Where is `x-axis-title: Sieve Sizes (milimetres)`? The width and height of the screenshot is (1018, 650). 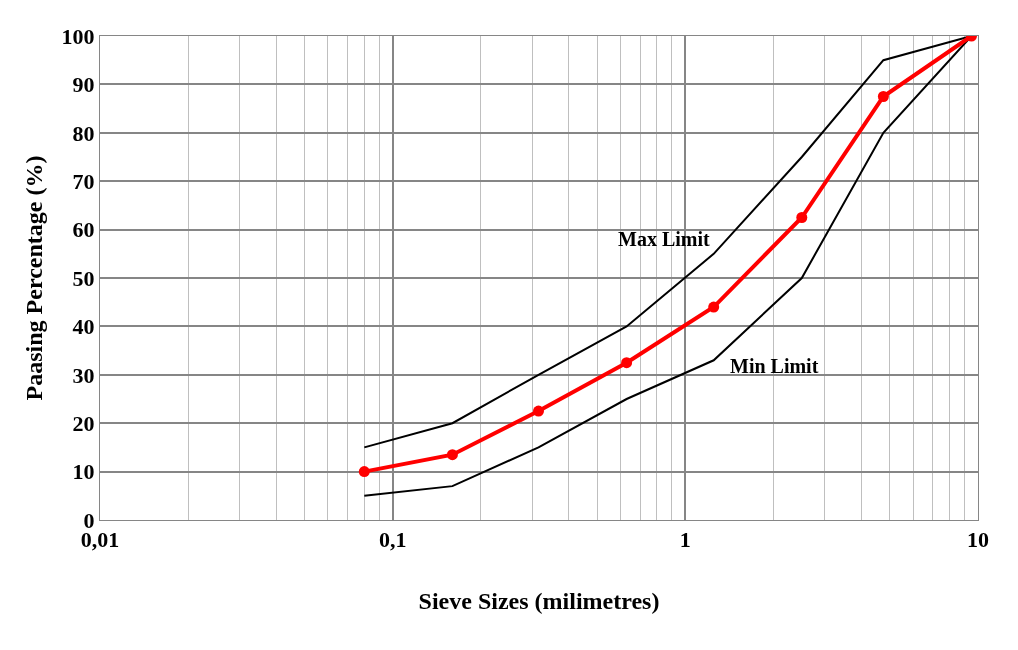
x-axis-title: Sieve Sizes (milimetres) is located at coordinates (539, 600).